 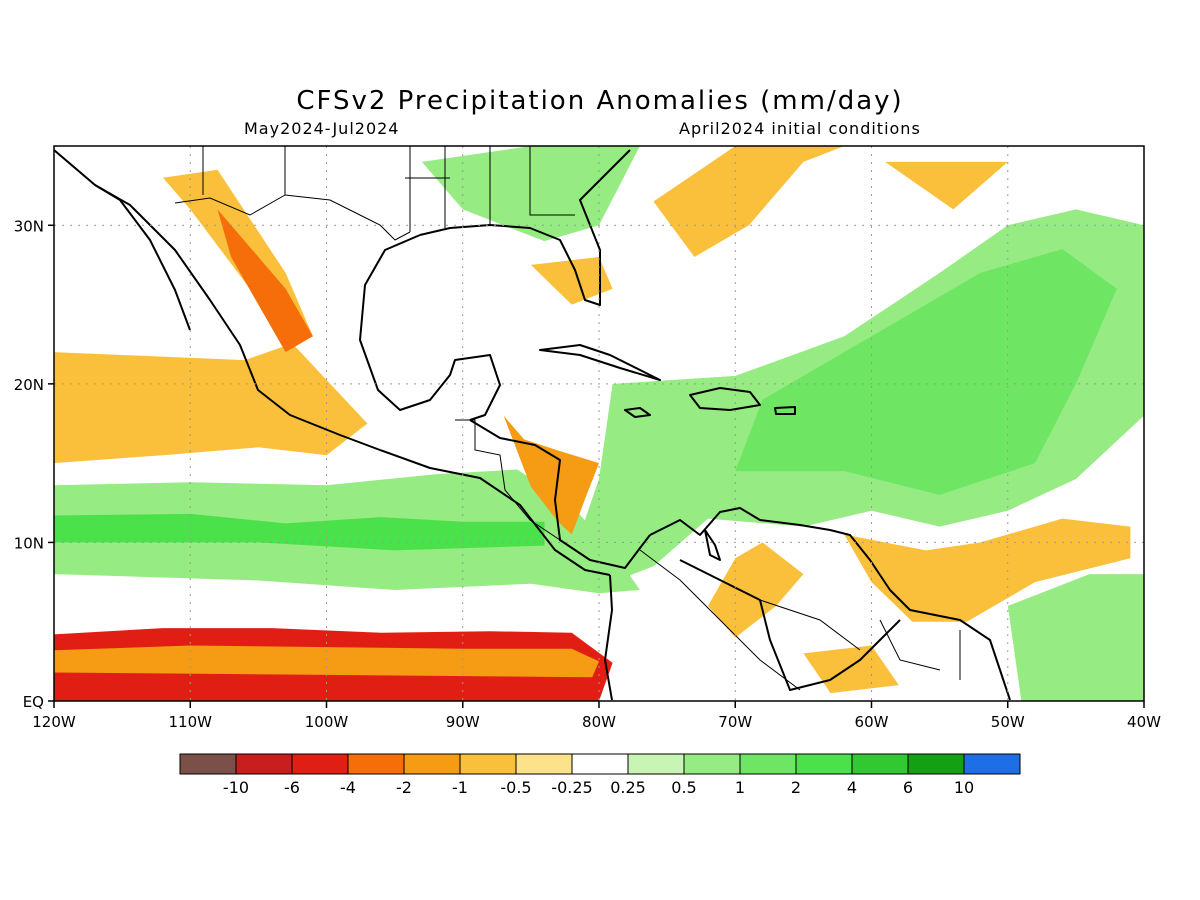 What do you see at coordinates (600, 101) in the screenshot?
I see `chart-title: CFSv2 Precipitation Anomalies (mm/day)` at bounding box center [600, 101].